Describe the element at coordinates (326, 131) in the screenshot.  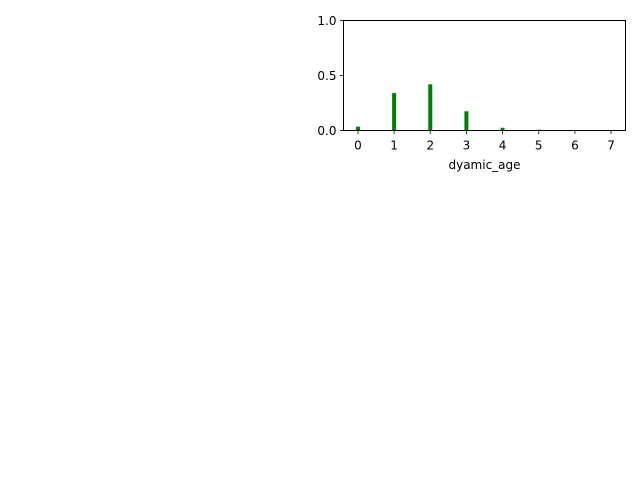
I see `y-tick-label-0: 0.0` at that location.